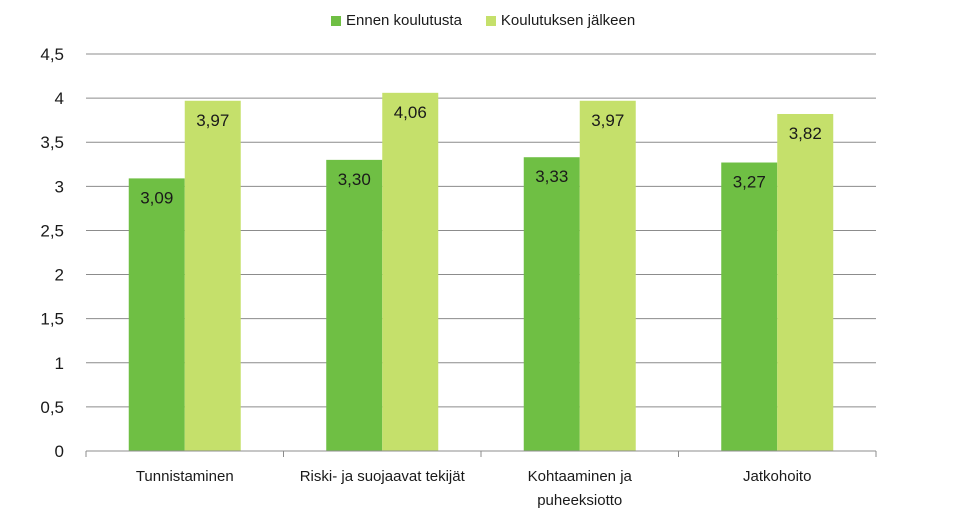  I want to click on y-tick-label: 3, so click(59, 186).